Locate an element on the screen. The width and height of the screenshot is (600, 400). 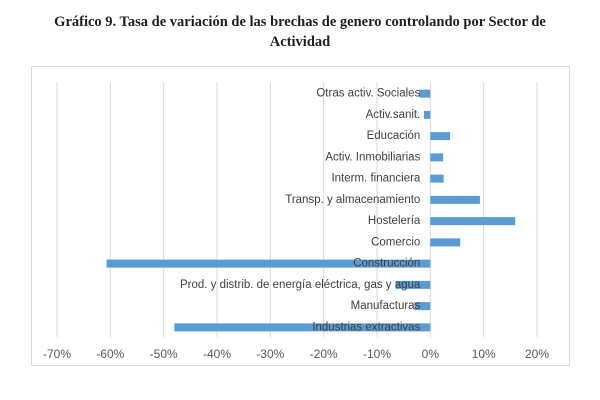
chart-title-line-2: Actividad is located at coordinates (300, 42).